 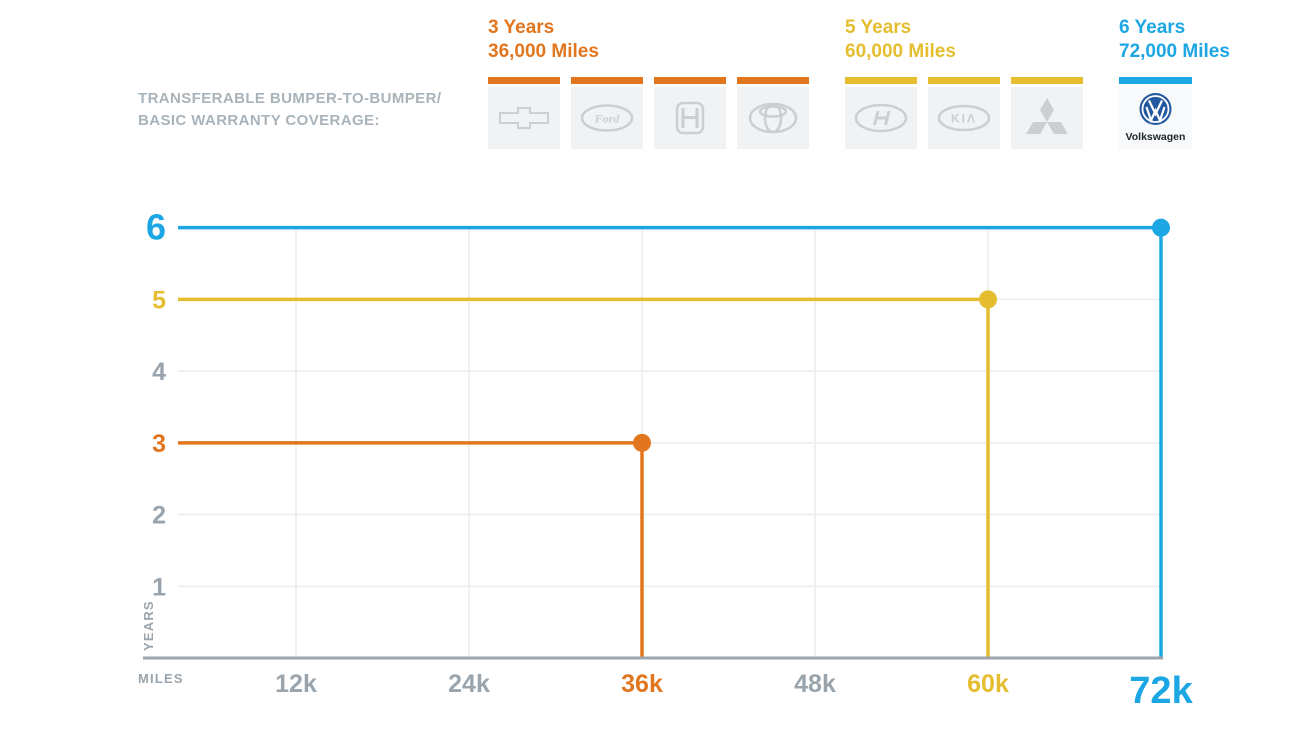 What do you see at coordinates (1047, 116) in the screenshot?
I see `mitsubishi-logo-icon` at bounding box center [1047, 116].